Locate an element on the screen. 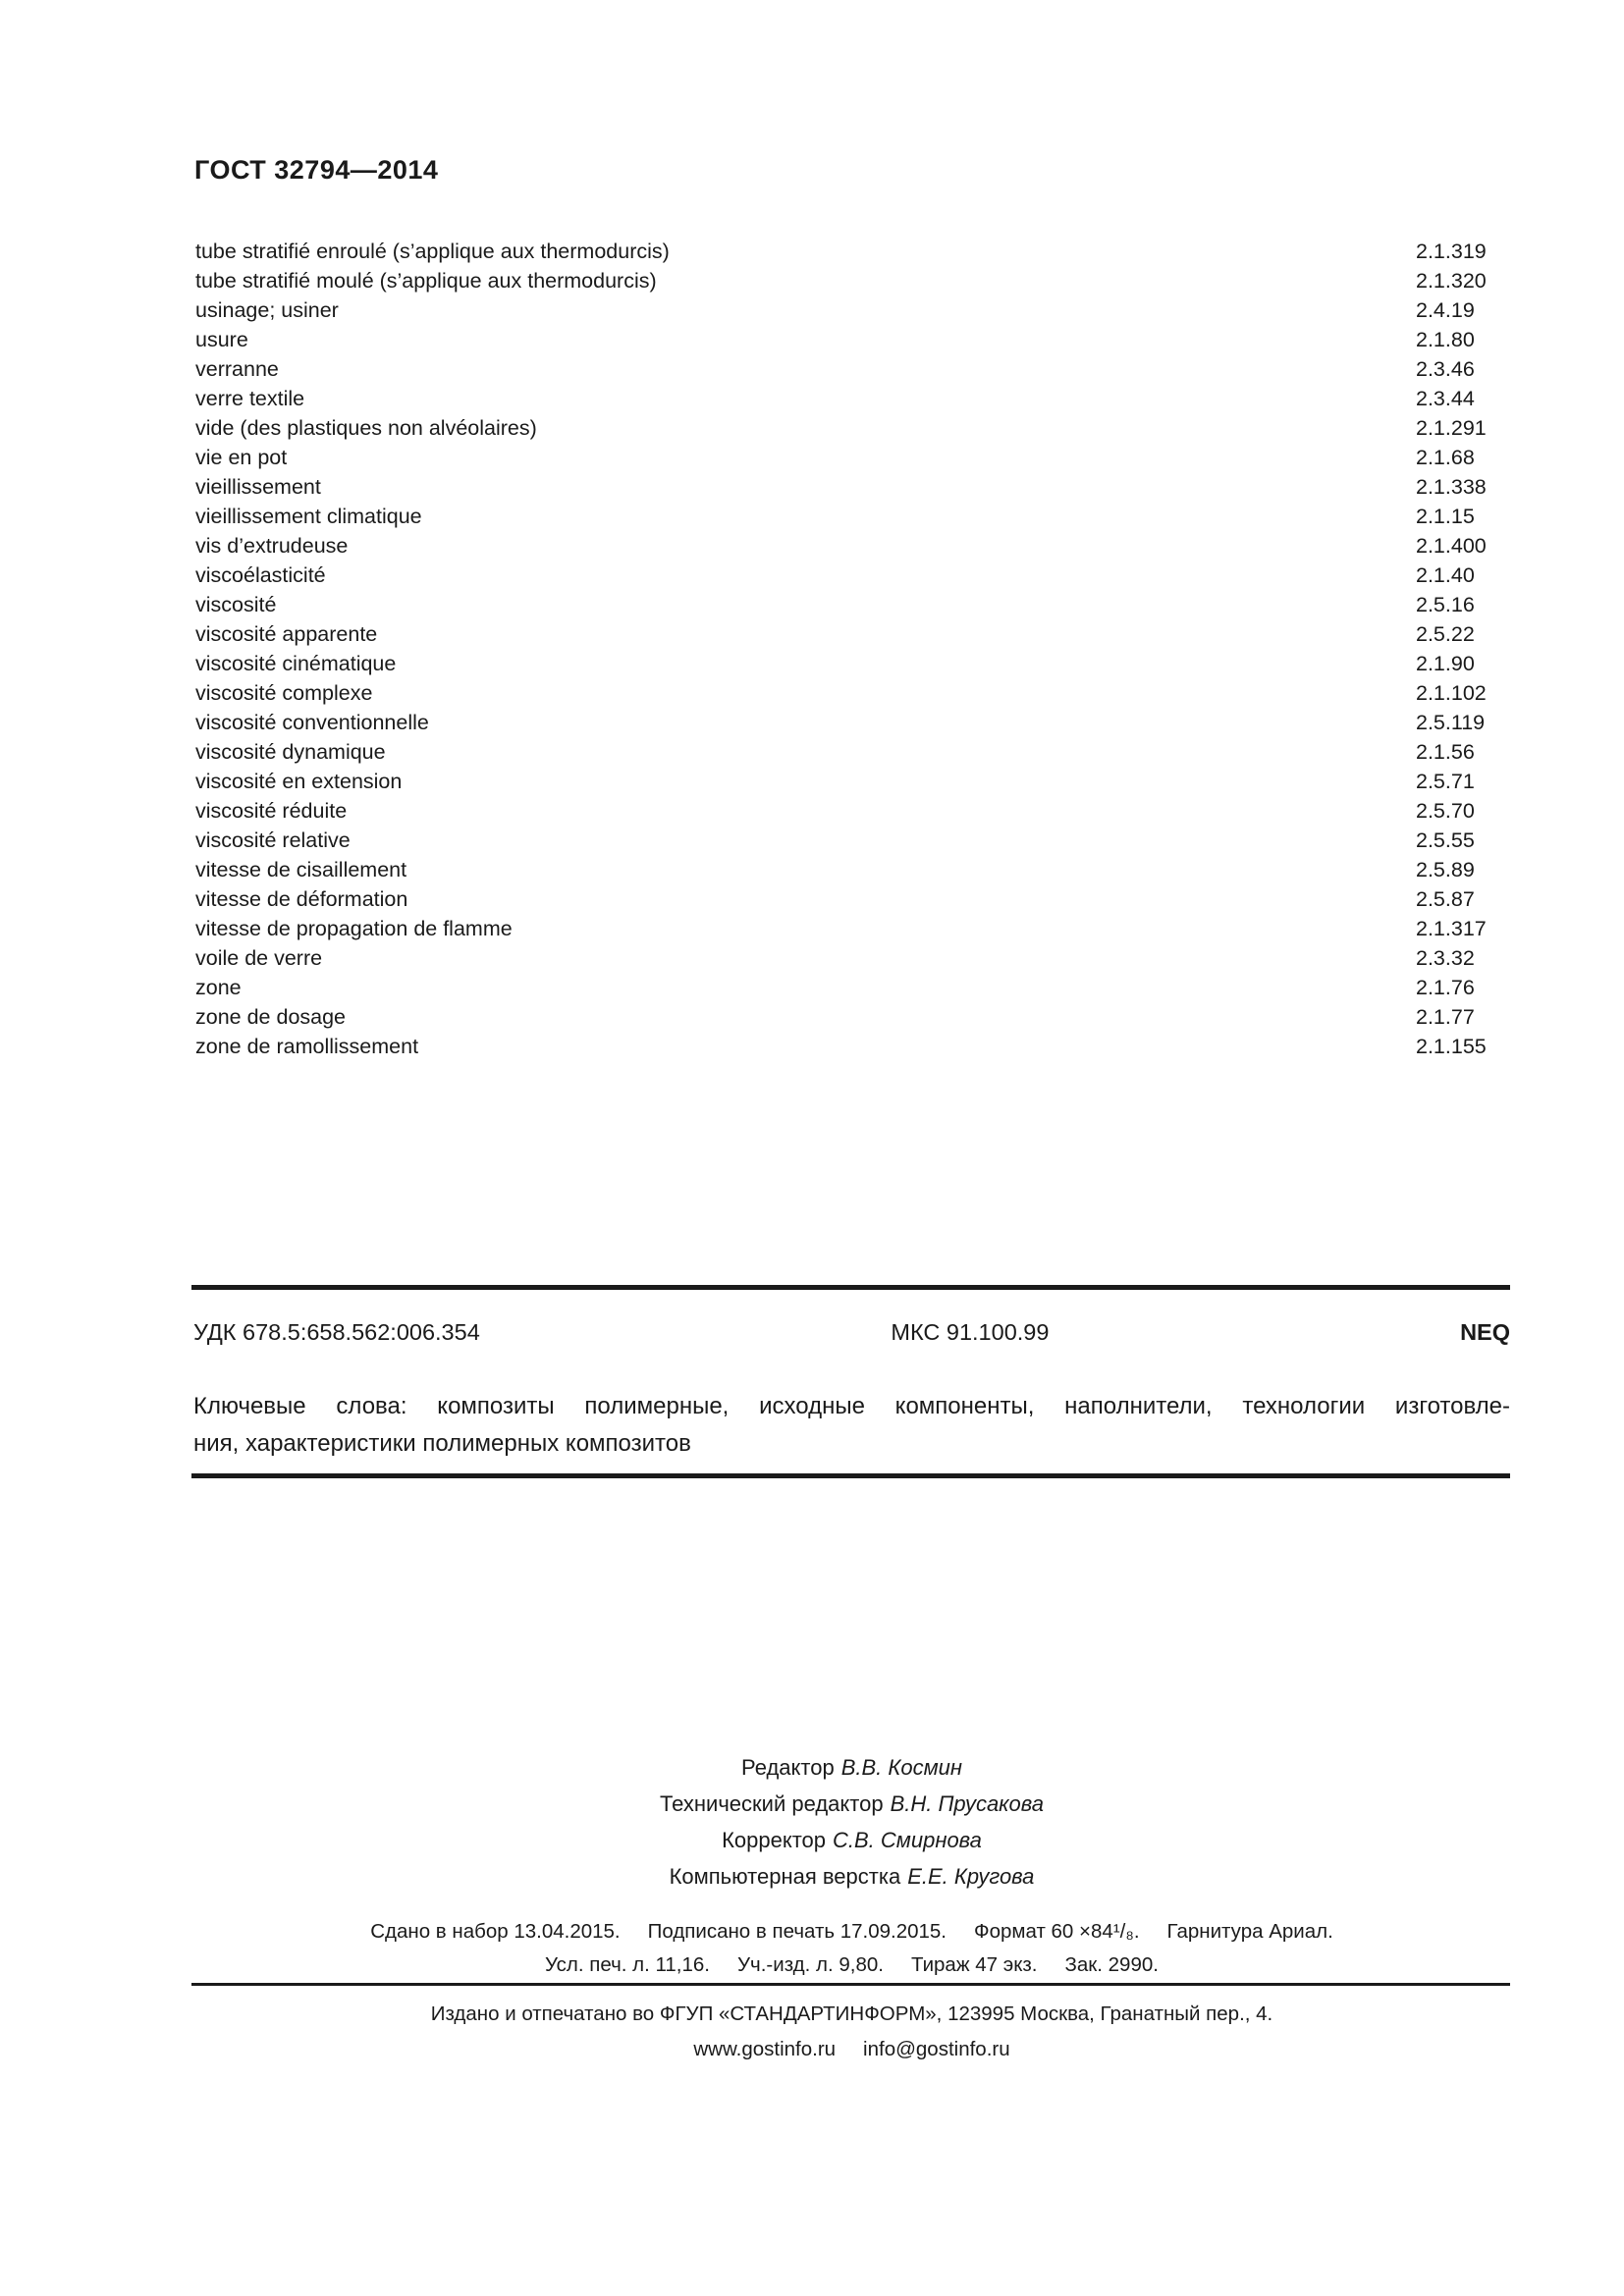 The height and width of the screenshot is (2296, 1624). publisher-contact: info@gostinfo.ru is located at coordinates (936, 2049).